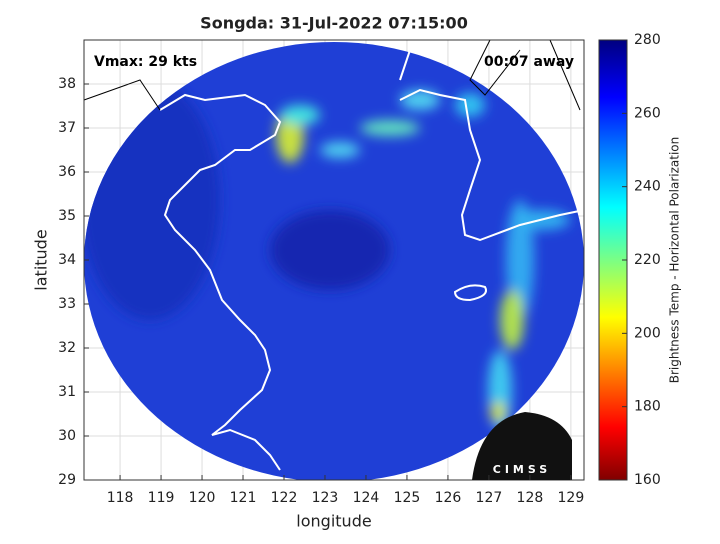 The width and height of the screenshot is (720, 544). What do you see at coordinates (120, 498) in the screenshot?
I see `x-tick-label: 118` at bounding box center [120, 498].